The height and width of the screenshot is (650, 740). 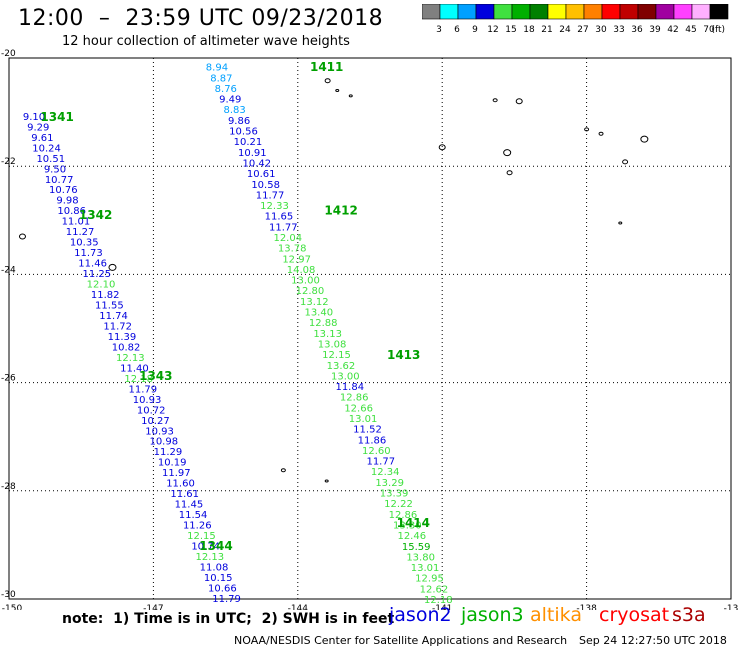 What do you see at coordinates (618, 30) in the screenshot?
I see `legend-bin-label: 33` at bounding box center [618, 30].